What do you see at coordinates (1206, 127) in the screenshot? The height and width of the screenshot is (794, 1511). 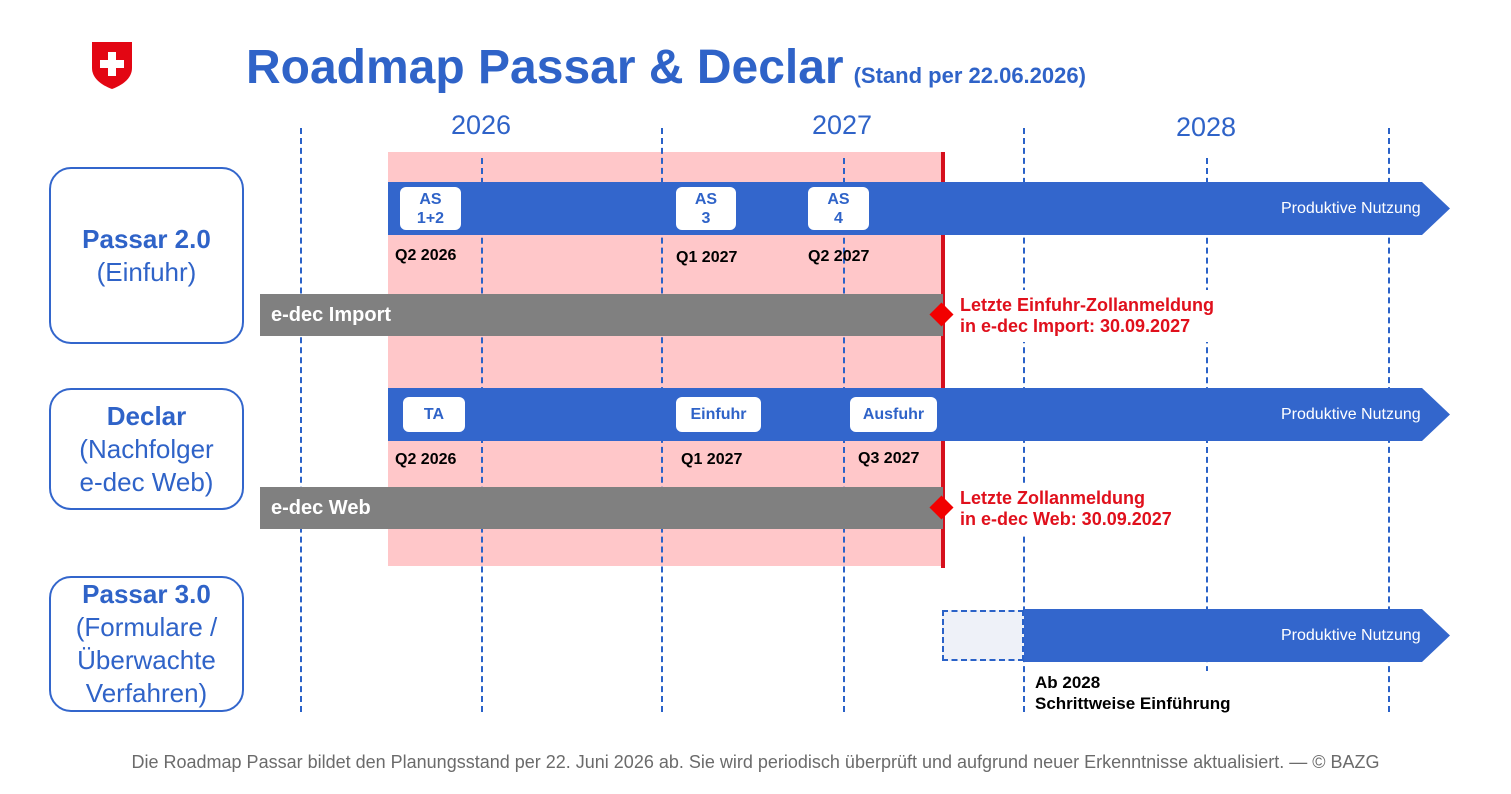 I see `year-label-2028: 2028` at bounding box center [1206, 127].